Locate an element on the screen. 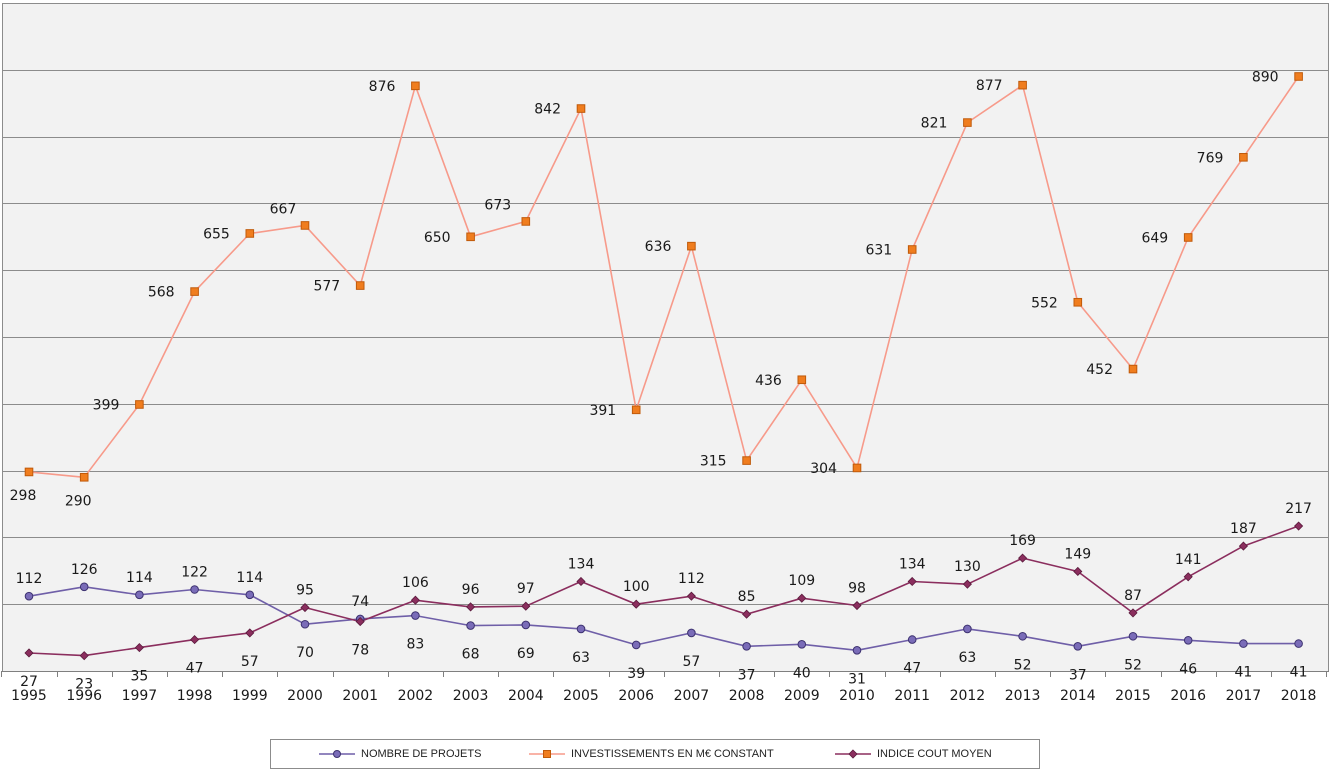 The width and height of the screenshot is (1331, 782). point-indice-2006 is located at coordinates (636, 604).